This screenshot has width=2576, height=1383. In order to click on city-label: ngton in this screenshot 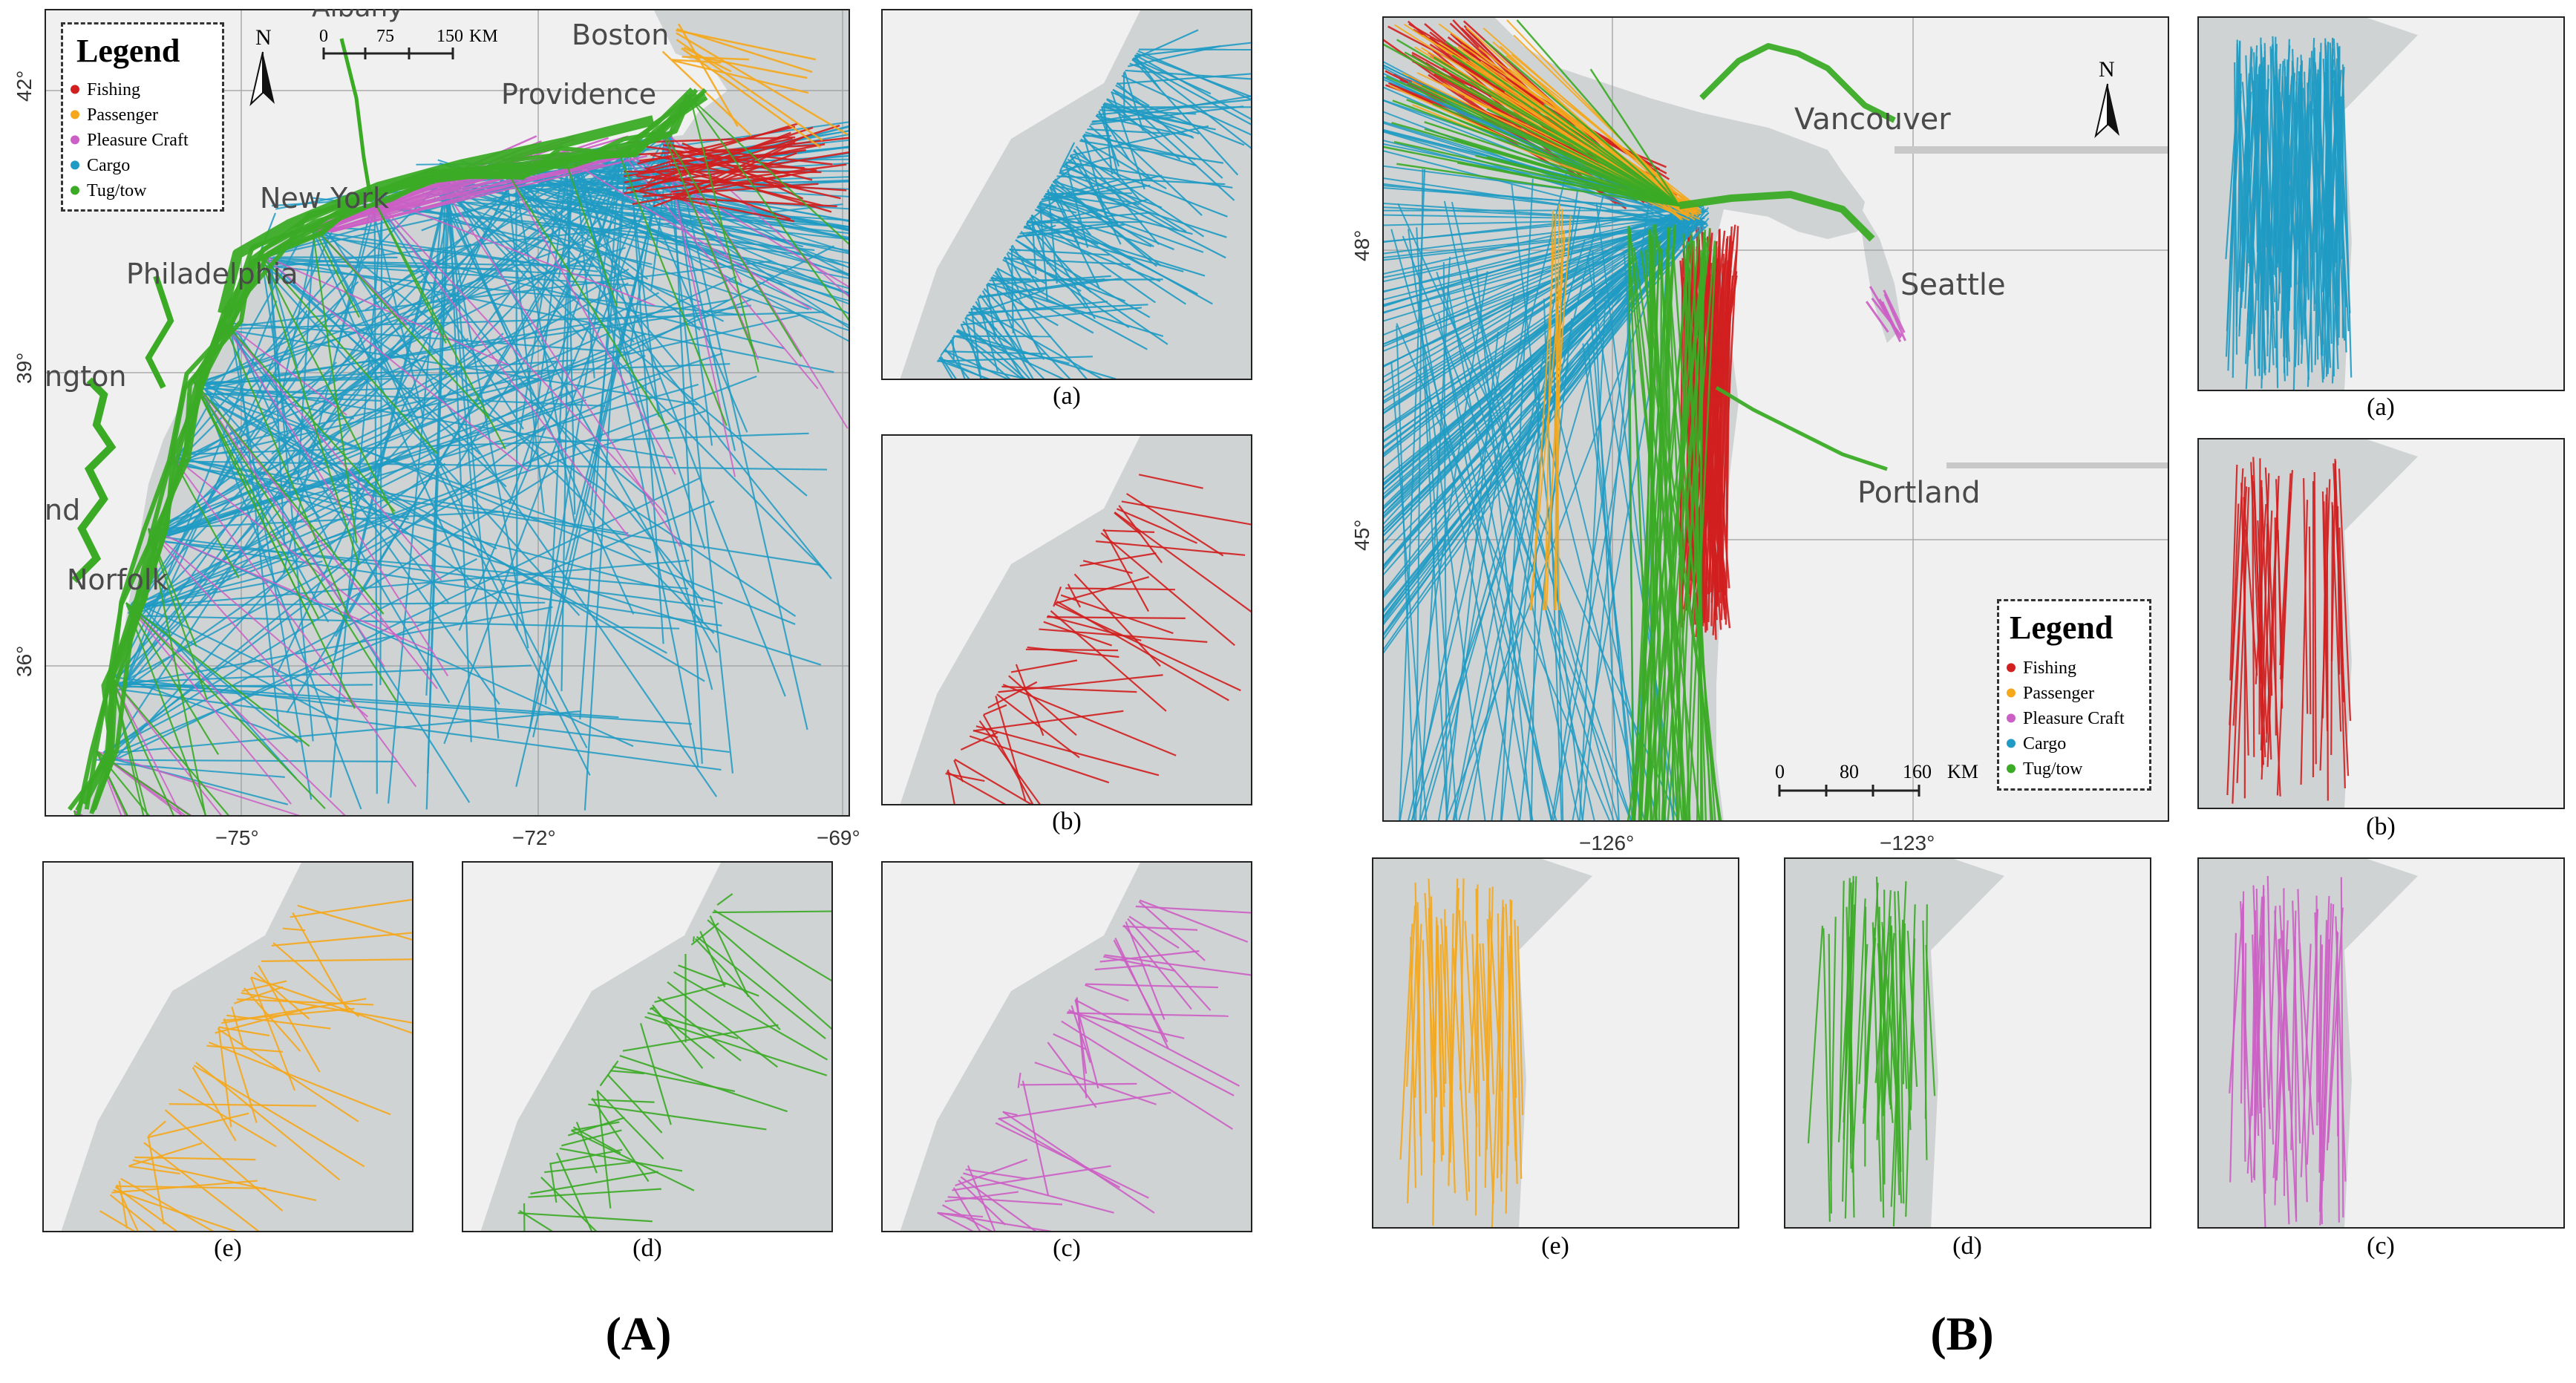, I will do `click(85, 376)`.